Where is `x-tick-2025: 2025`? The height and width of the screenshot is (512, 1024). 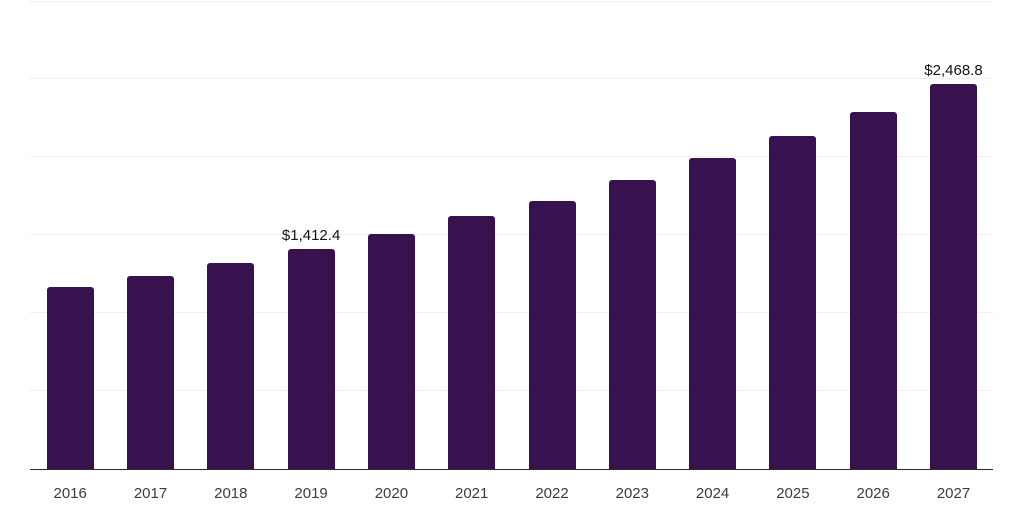
x-tick-2025: 2025 is located at coordinates (793, 493).